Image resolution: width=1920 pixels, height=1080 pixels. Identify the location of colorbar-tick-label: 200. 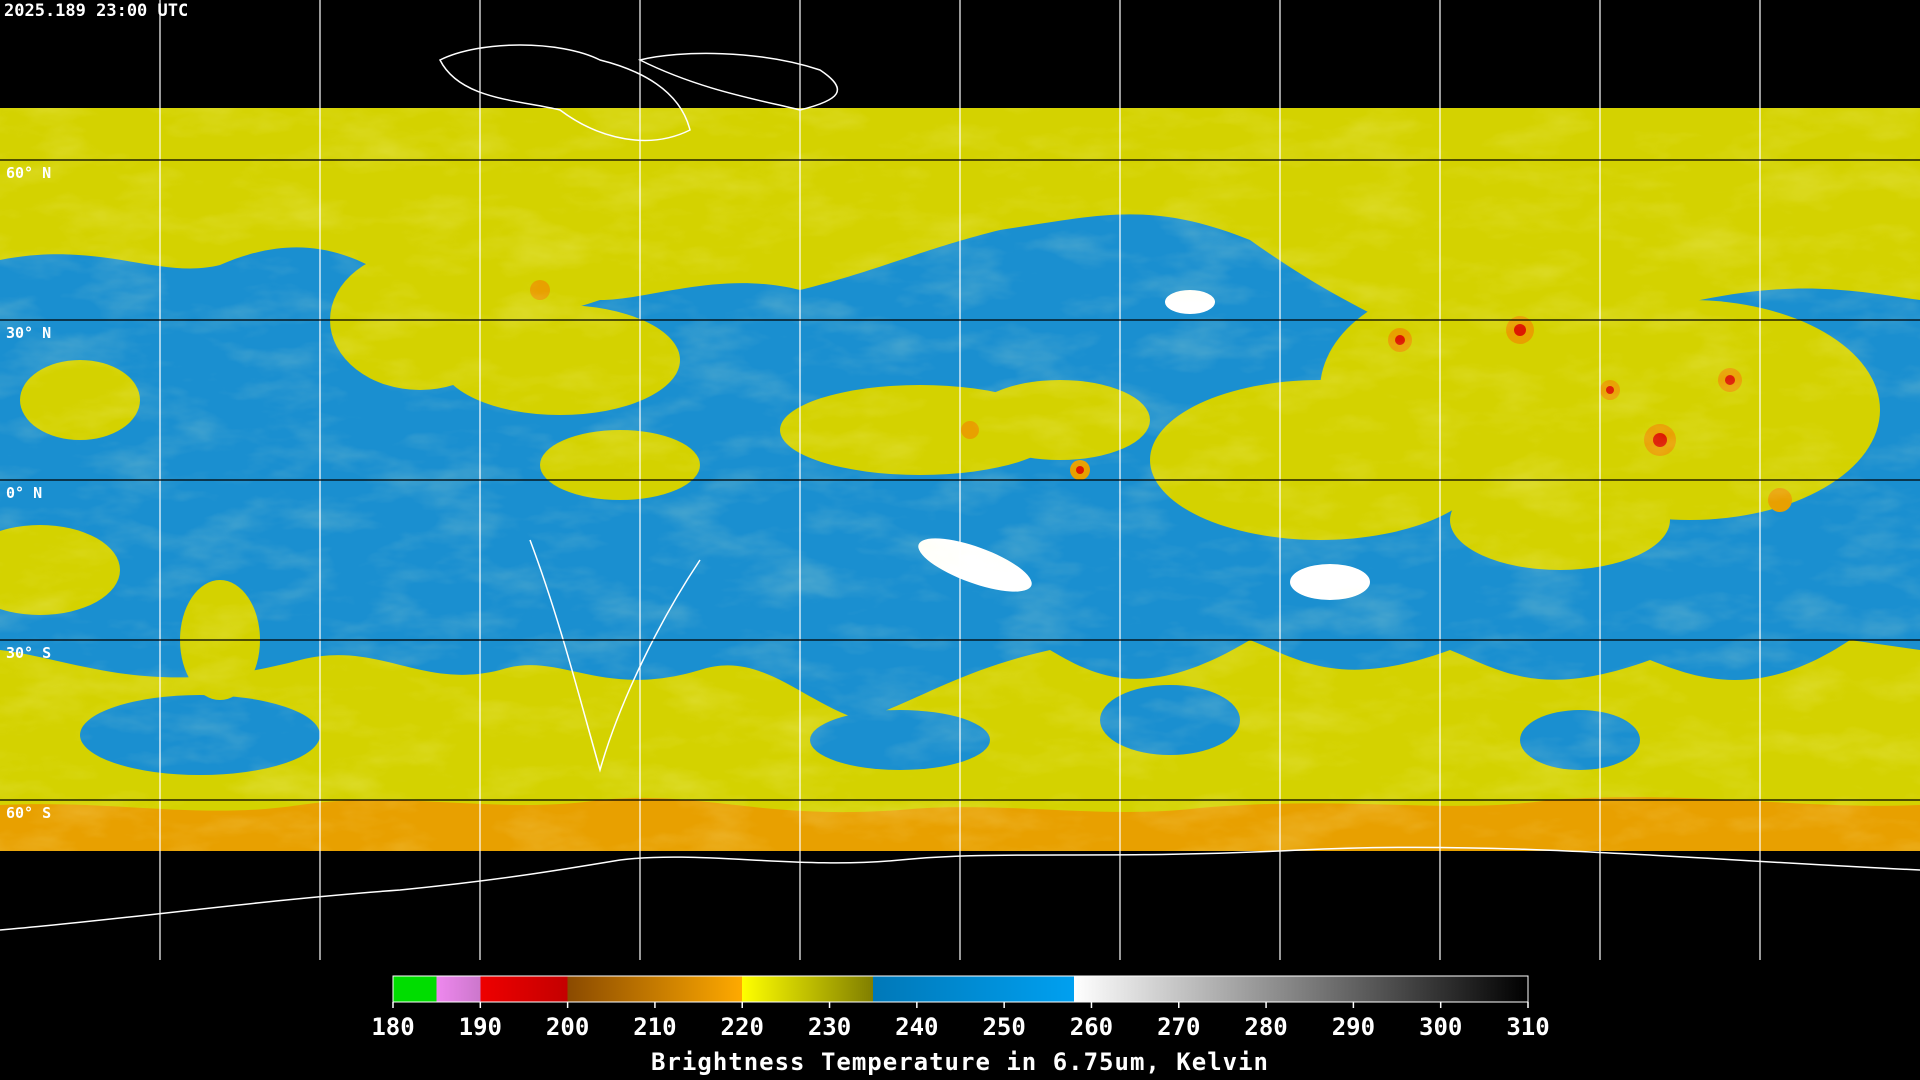
(567, 1027).